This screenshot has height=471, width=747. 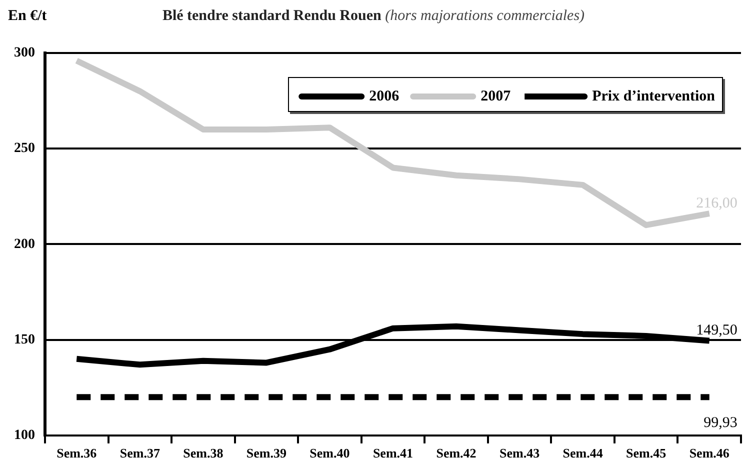 I want to click on x-tick-label: Sem.37, so click(x=140, y=453).